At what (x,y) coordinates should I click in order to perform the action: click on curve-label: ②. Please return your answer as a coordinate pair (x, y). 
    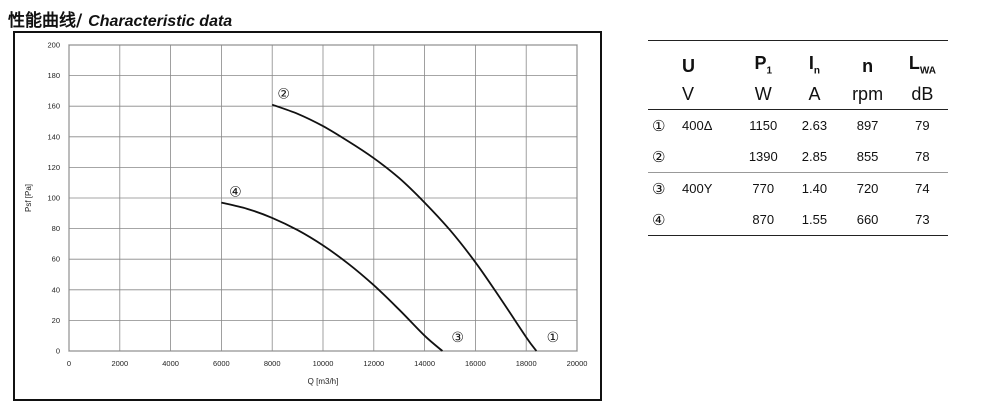
    Looking at the image, I should click on (283, 95).